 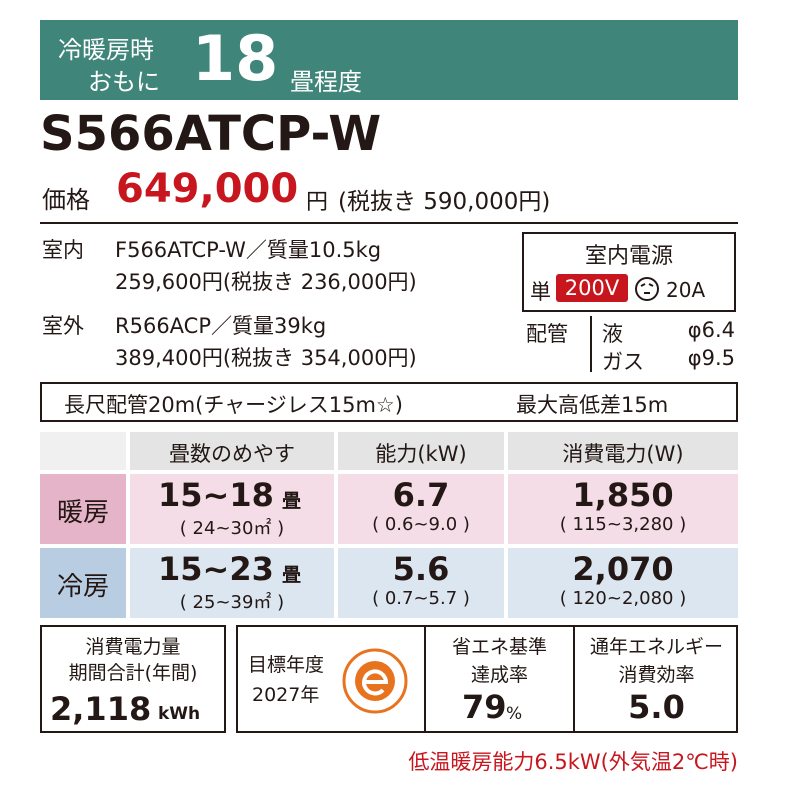 What do you see at coordinates (221, 326) in the screenshot?
I see `outdoor-spec: R566ACP／質量39kg` at bounding box center [221, 326].